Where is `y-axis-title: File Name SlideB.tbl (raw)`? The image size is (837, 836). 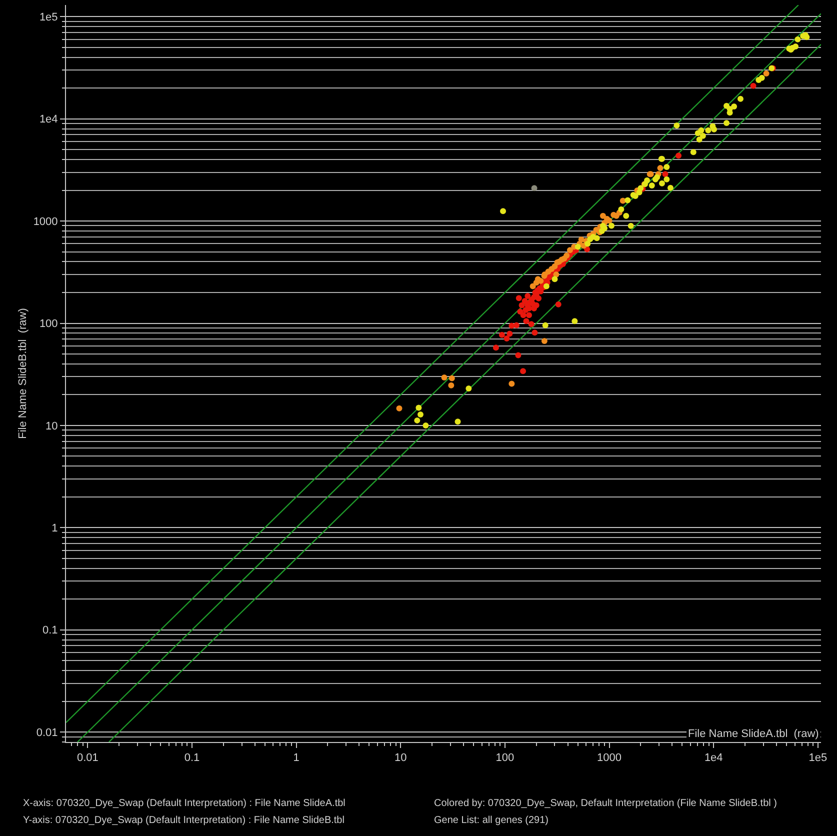
y-axis-title: File Name SlideB.tbl (raw) is located at coordinates (22, 373).